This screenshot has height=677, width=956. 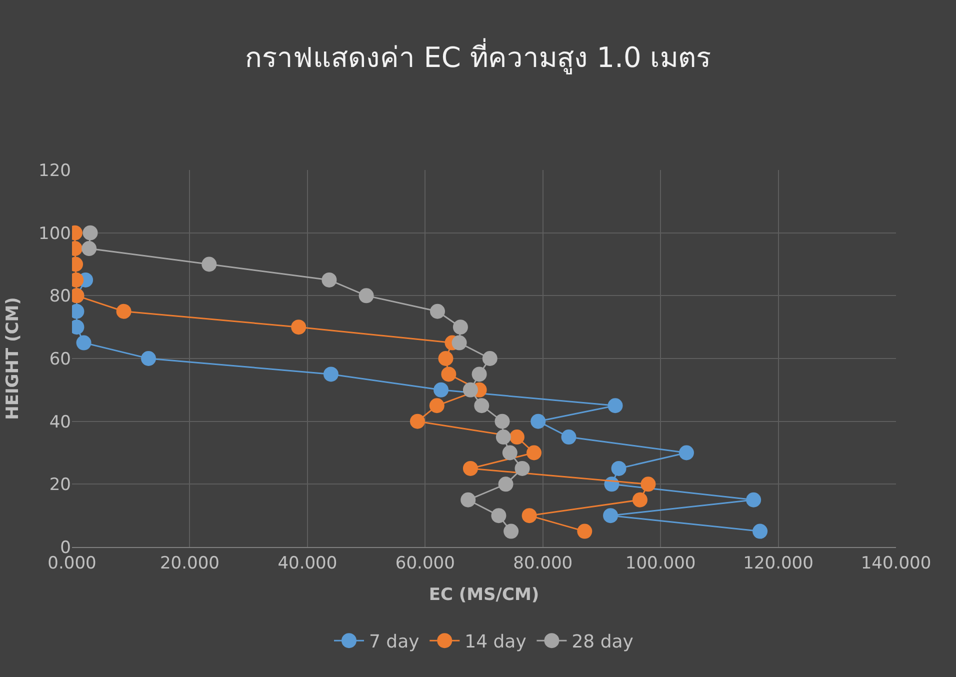 I want to click on chart-title: กราฟแสดงค่า EC ที่ความสูง 1.0 เมตร, so click(x=478, y=56).